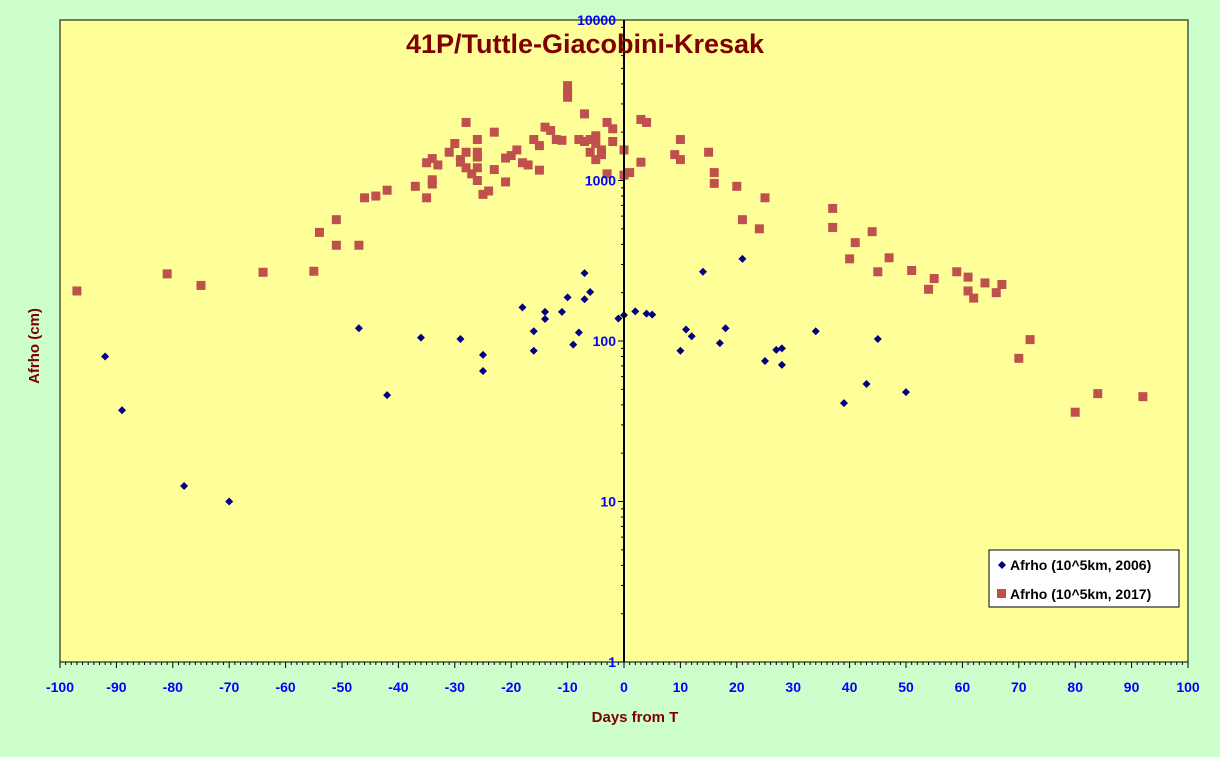 This screenshot has width=1220, height=757. What do you see at coordinates (605, 341) in the screenshot?
I see `y-tick-label: 100` at bounding box center [605, 341].